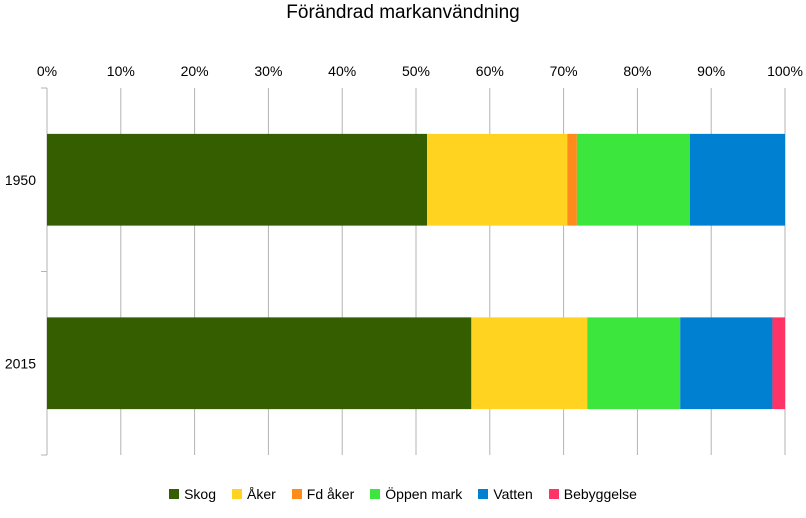 The image size is (806, 518). What do you see at coordinates (259, 363) in the screenshot?
I see `bar-2015-skog` at bounding box center [259, 363].